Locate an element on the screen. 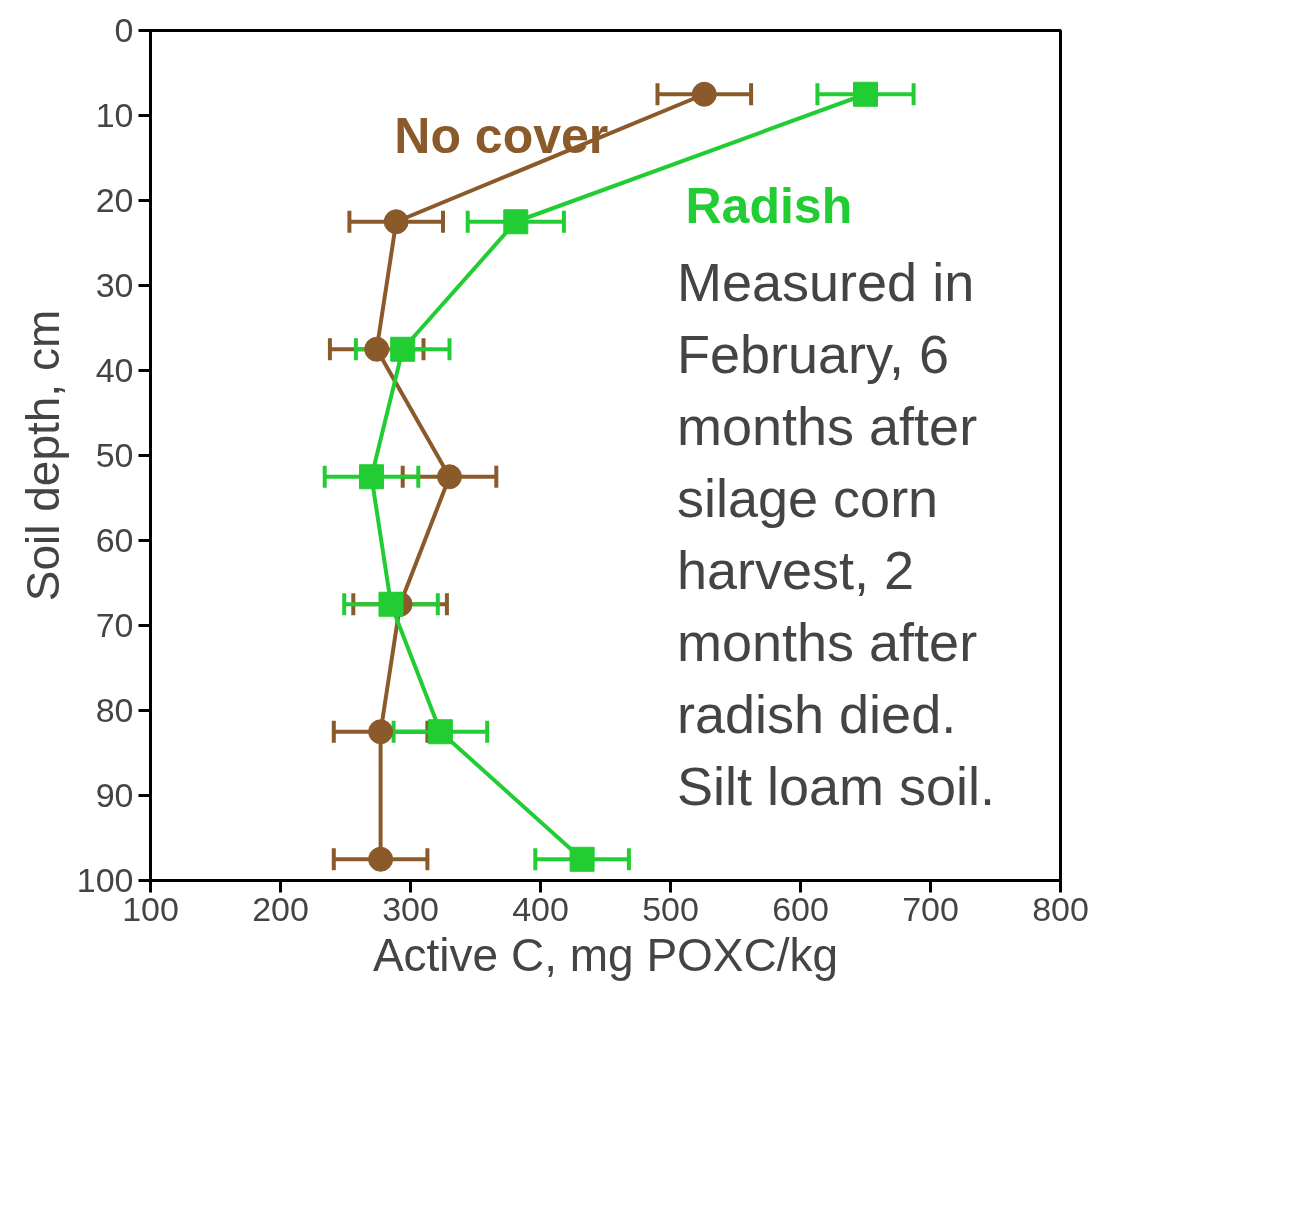  y-tick-label: 60 is located at coordinates (114, 540).